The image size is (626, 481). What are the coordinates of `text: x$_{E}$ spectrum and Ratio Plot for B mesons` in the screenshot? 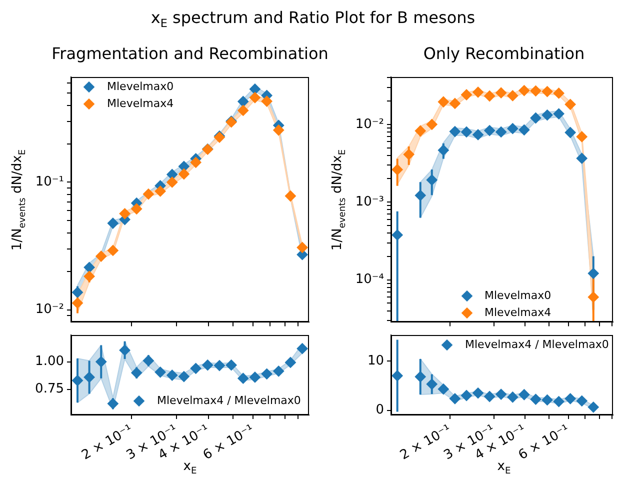 It's located at (313, 19).